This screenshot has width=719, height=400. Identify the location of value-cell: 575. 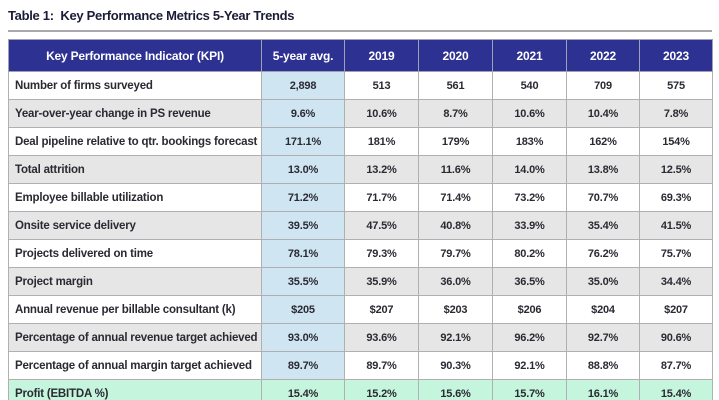
(676, 85).